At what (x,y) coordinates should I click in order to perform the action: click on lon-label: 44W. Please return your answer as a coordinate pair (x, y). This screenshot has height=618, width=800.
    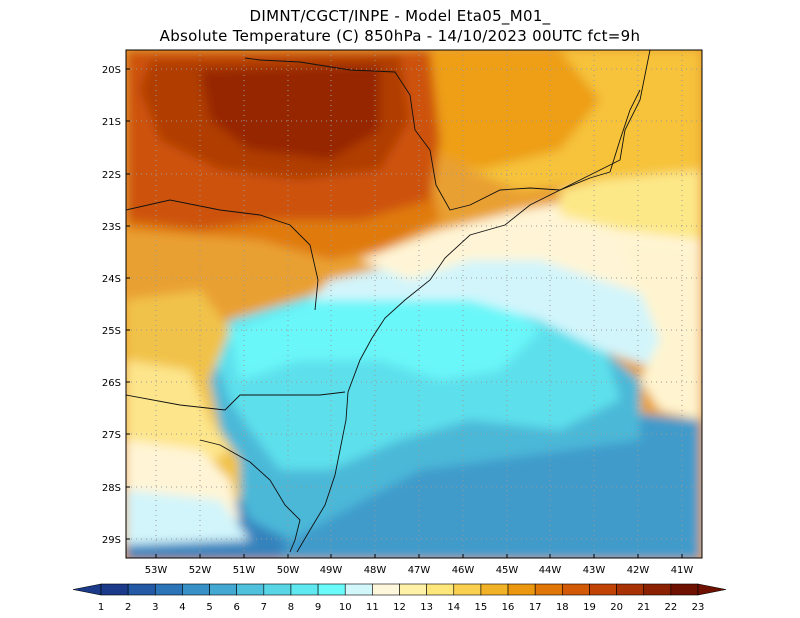
    Looking at the image, I should click on (550, 570).